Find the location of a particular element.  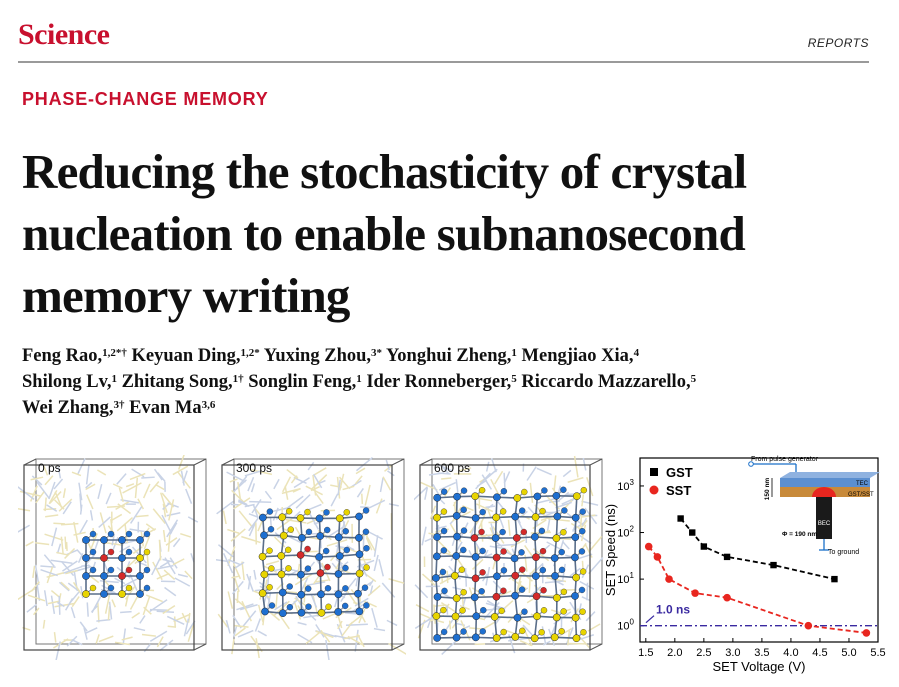

snapshot-time-label: 600 ps is located at coordinates (452, 468).